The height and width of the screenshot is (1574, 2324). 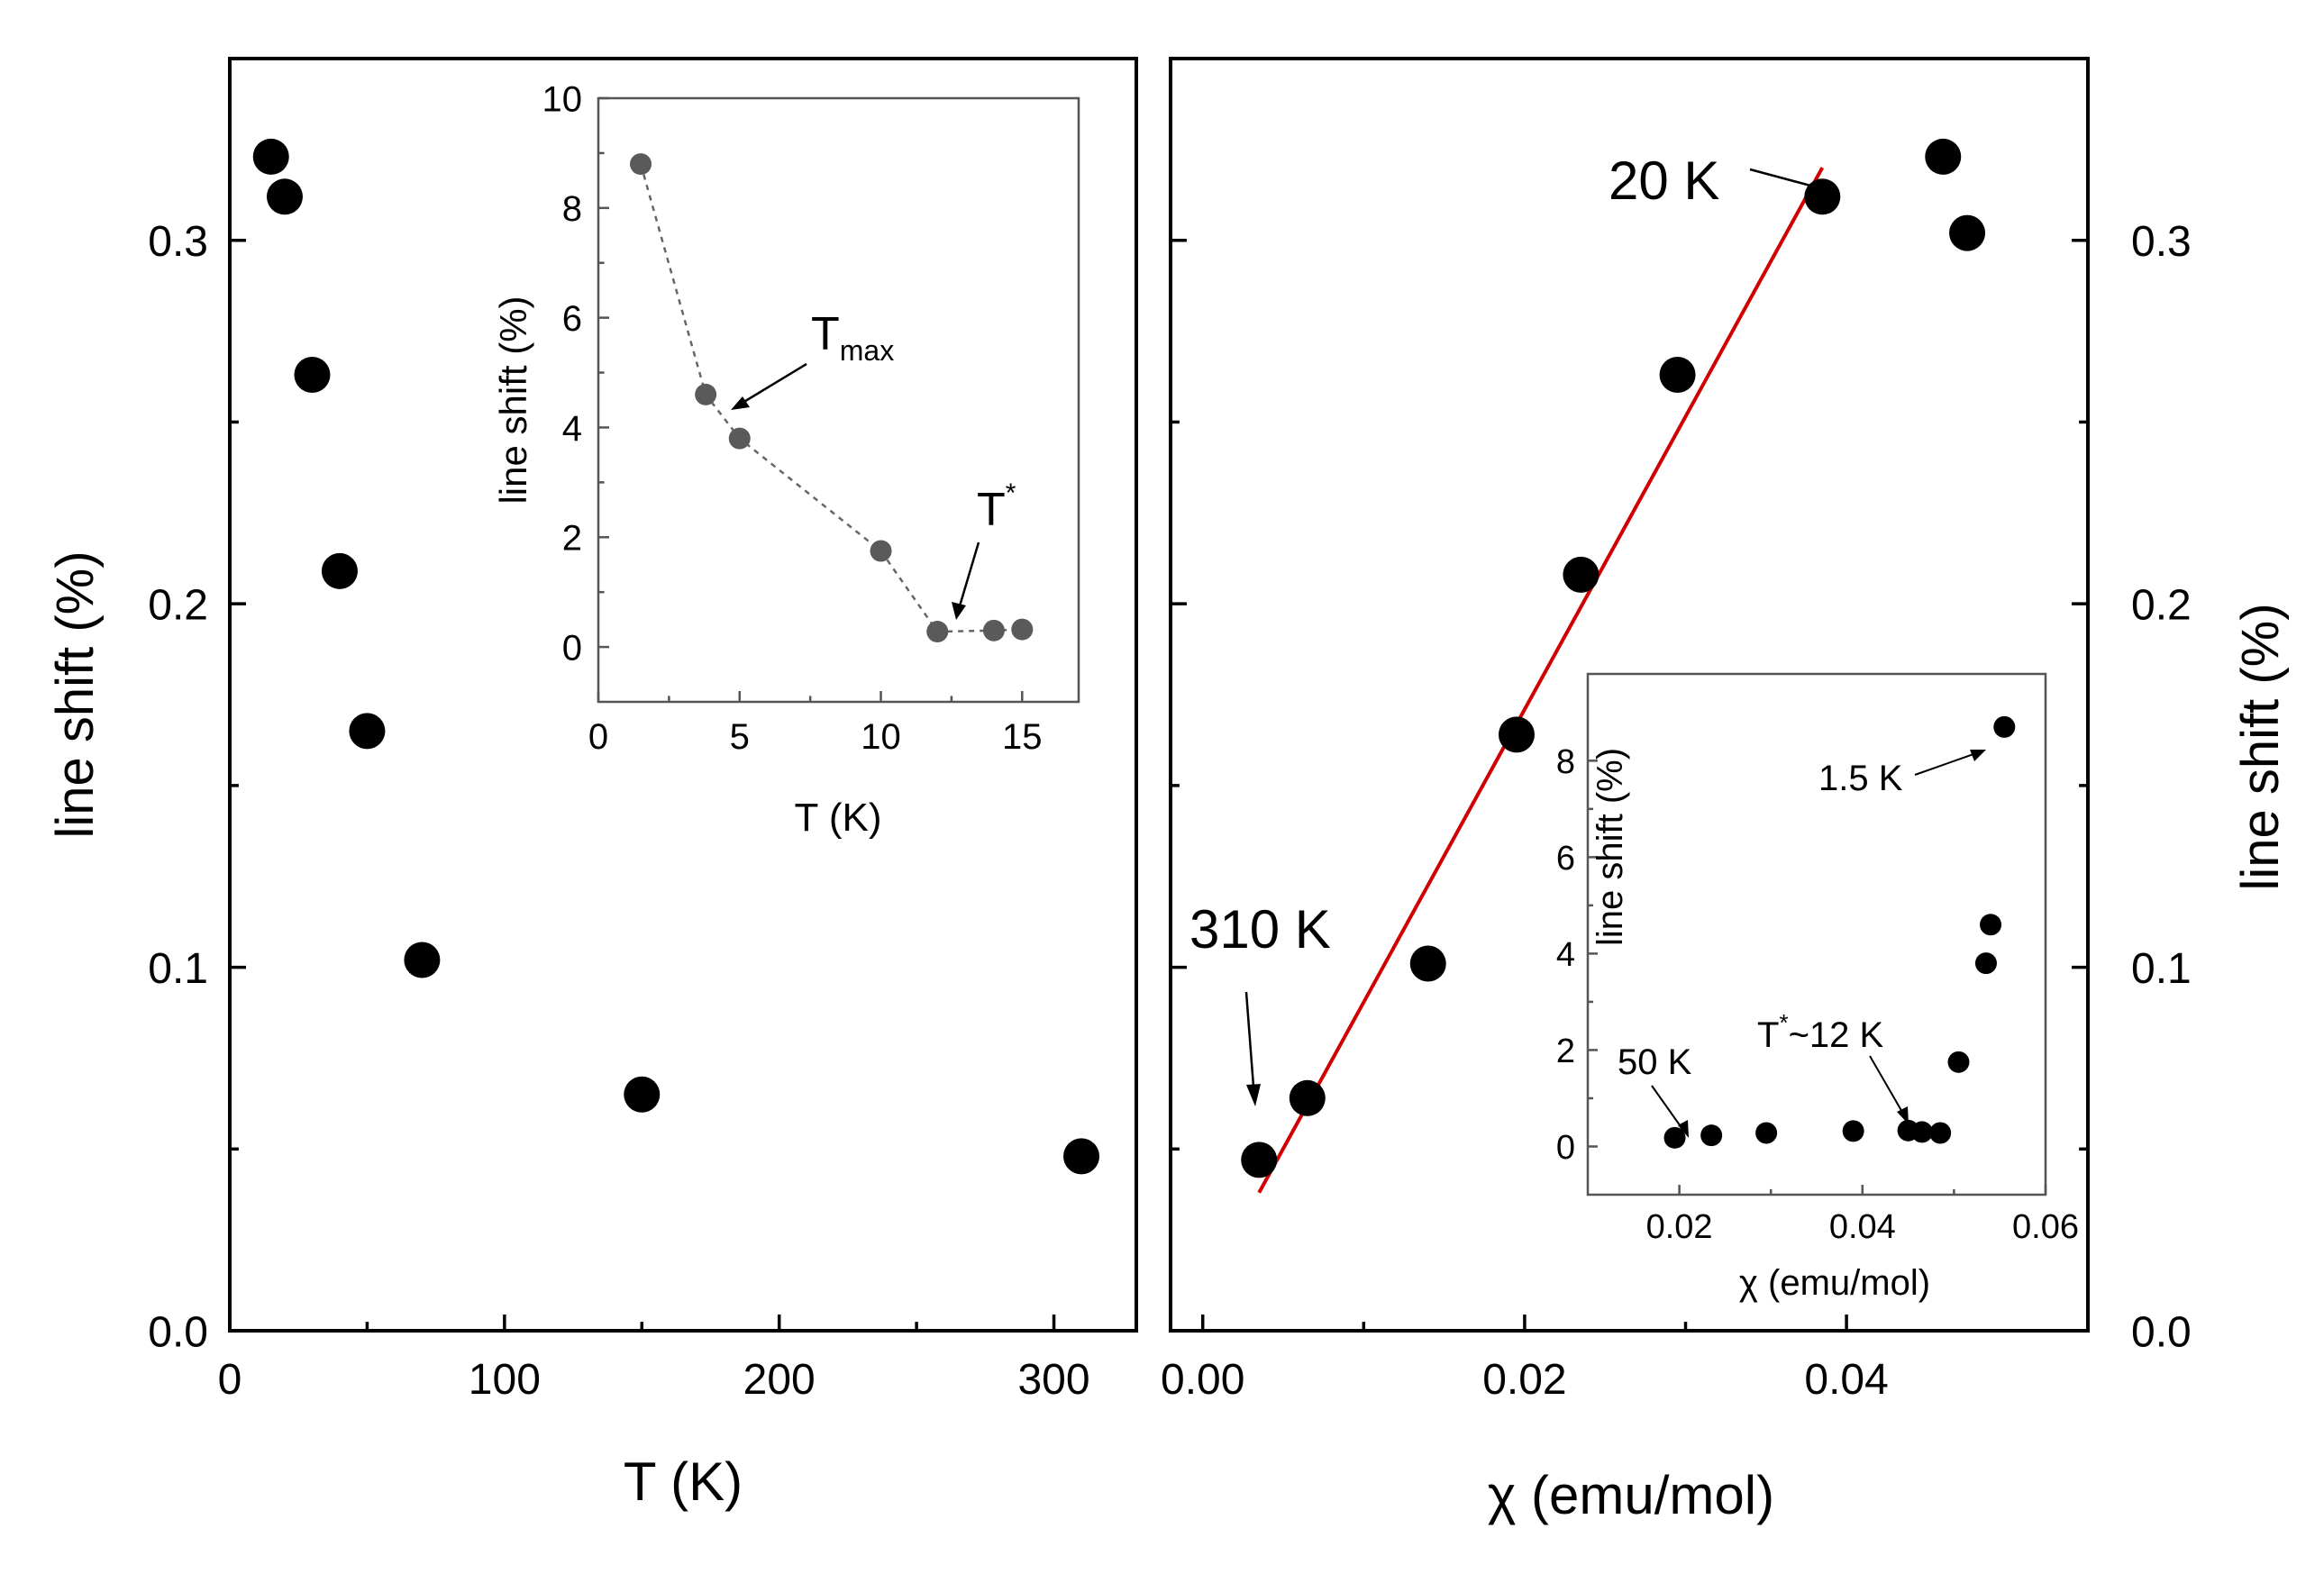 I want to click on tmax-annotation: Tmax, so click(x=812, y=359).